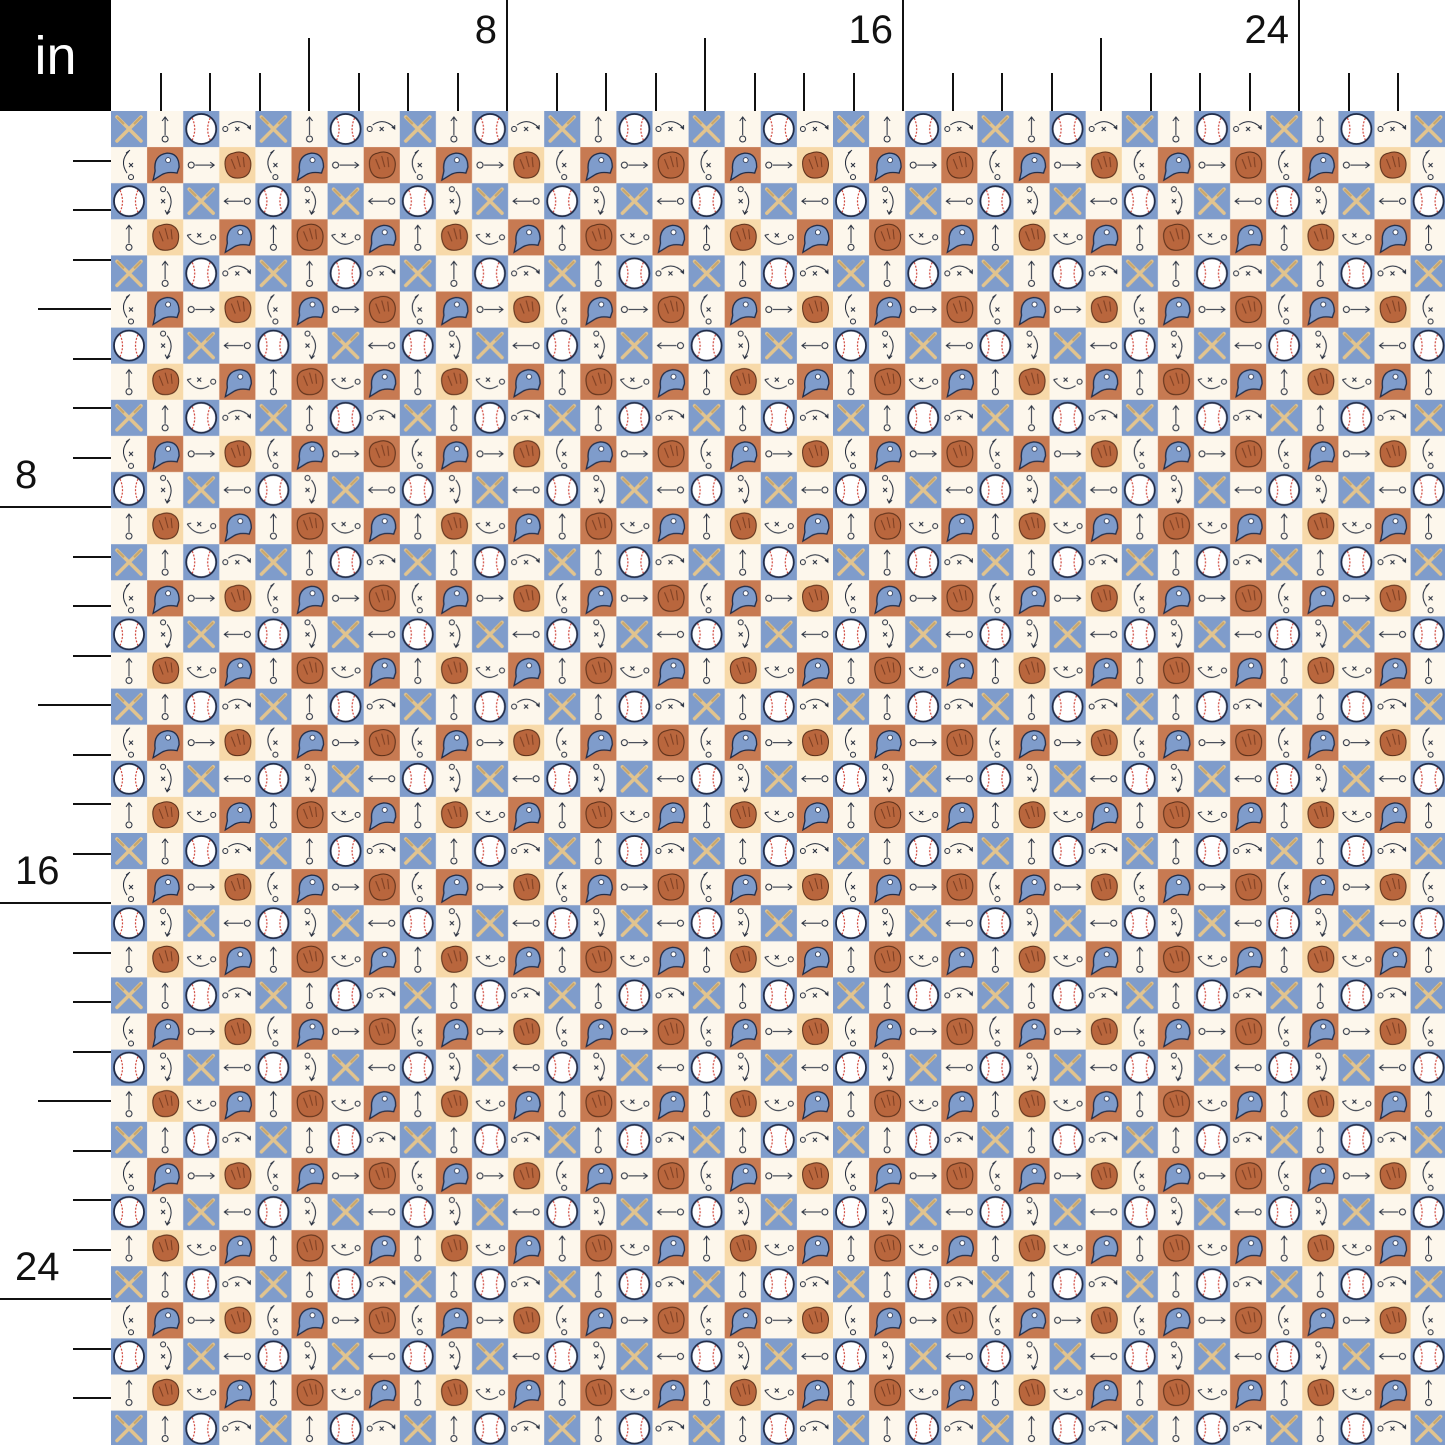  Describe the element at coordinates (55, 55) in the screenshot. I see `unit-label: in` at that location.